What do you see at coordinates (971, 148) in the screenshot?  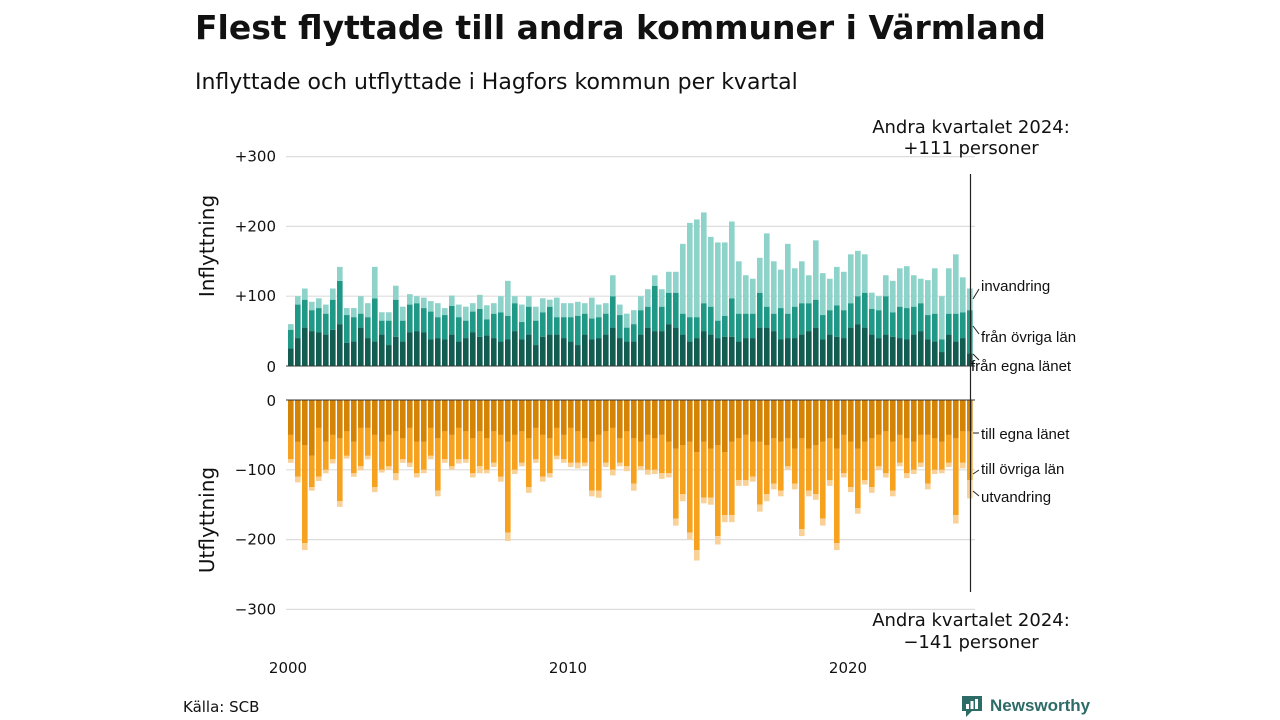 I see `annotation-top-line2: +111 personer` at bounding box center [971, 148].